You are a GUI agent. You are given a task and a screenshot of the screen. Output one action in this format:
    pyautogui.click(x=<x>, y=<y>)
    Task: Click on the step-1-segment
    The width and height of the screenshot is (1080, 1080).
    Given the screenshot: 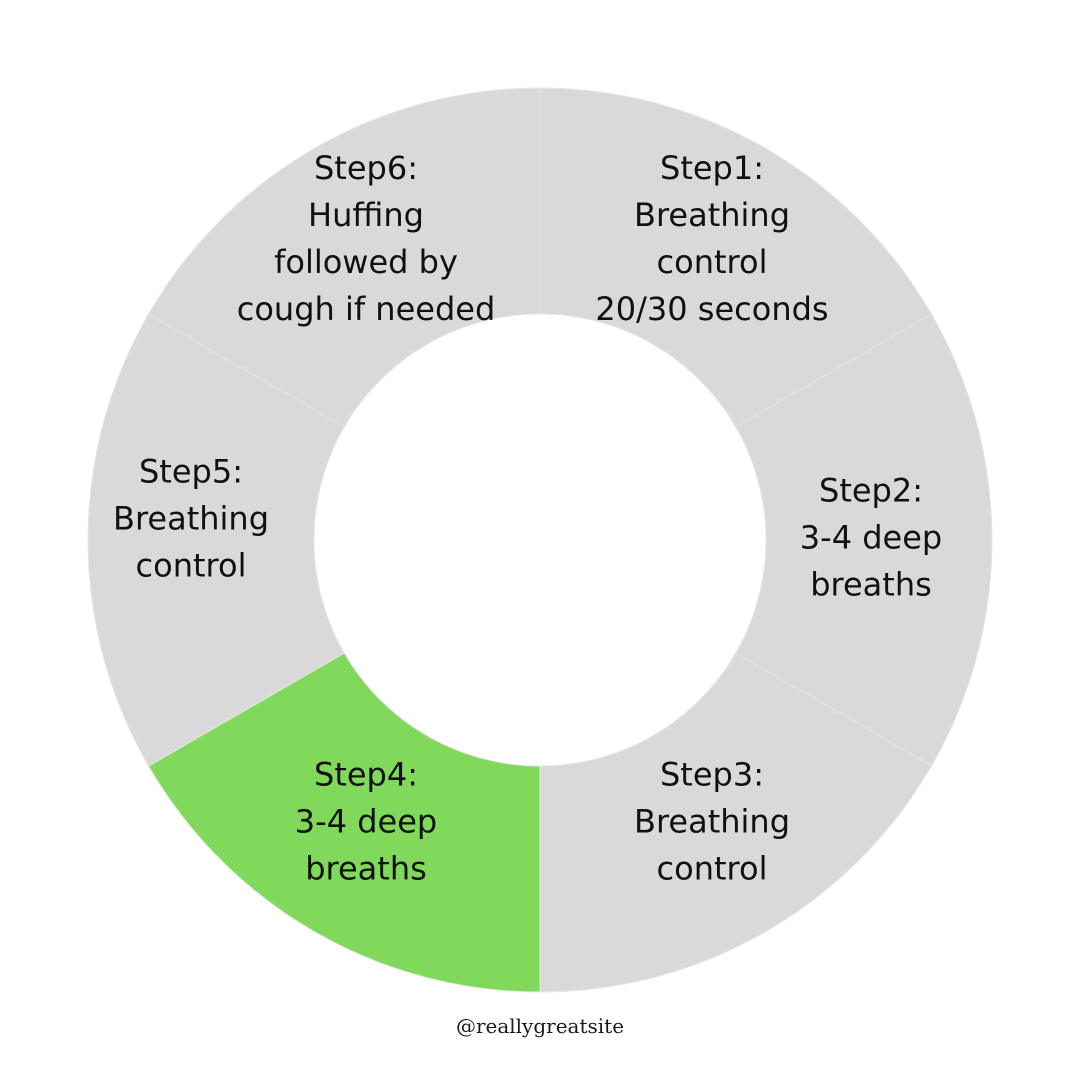 What is the action you would take?
    pyautogui.click(x=736, y=257)
    